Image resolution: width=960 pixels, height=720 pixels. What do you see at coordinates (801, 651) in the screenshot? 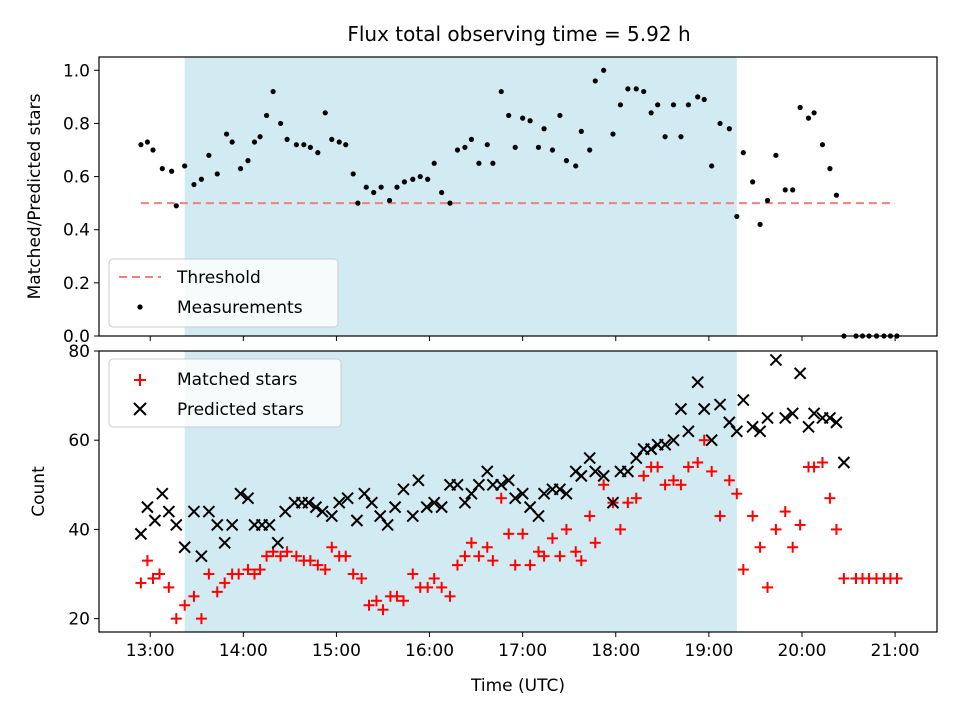
I see `x-tick-label: 20:00` at bounding box center [801, 651].